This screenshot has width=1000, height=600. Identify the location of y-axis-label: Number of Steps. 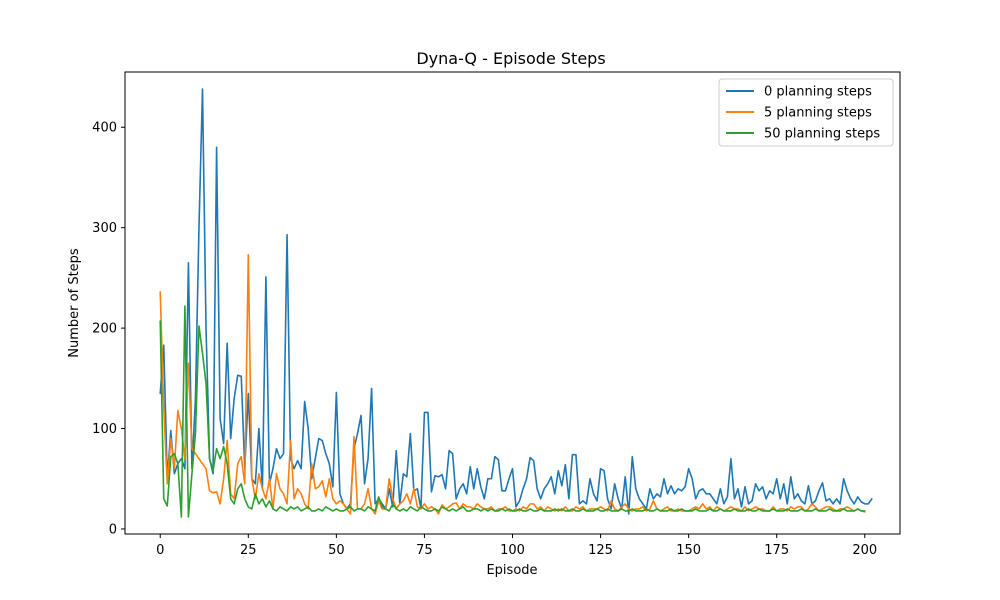
(74, 303).